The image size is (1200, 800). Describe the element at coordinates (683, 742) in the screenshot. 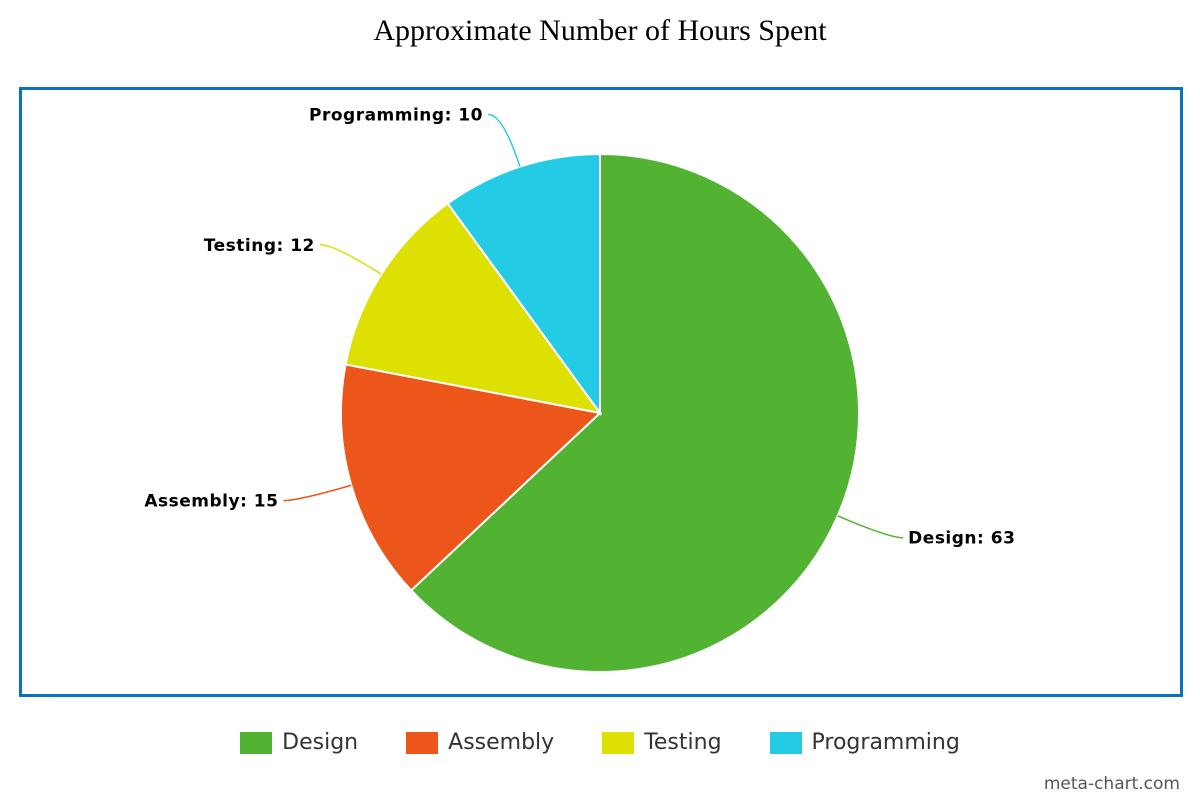

I see `legend-label: Testing` at that location.